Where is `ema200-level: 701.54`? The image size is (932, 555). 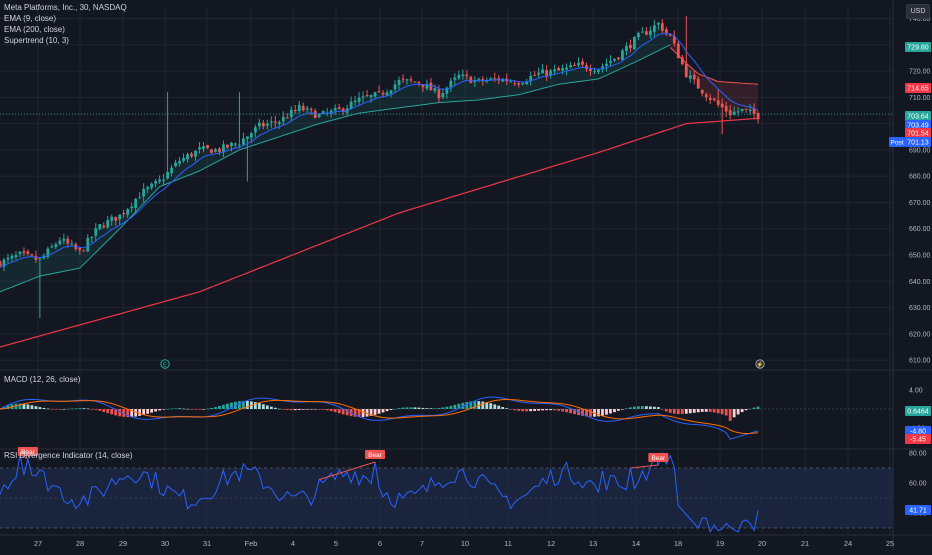
ema200-level: 701.54 is located at coordinates (918, 133).